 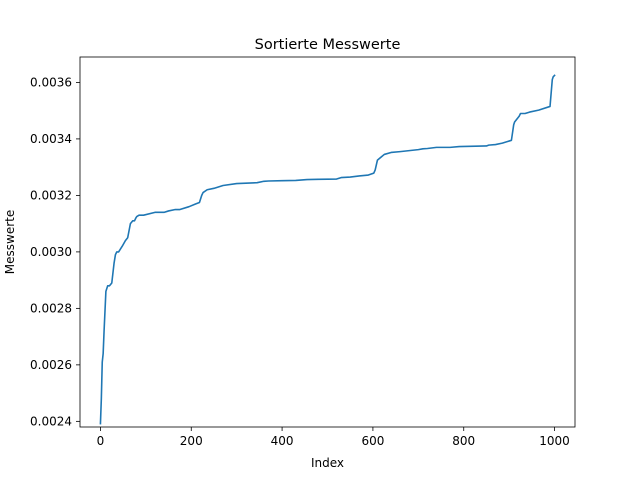 What do you see at coordinates (282, 441) in the screenshot?
I see `x-tick-label: 400` at bounding box center [282, 441].